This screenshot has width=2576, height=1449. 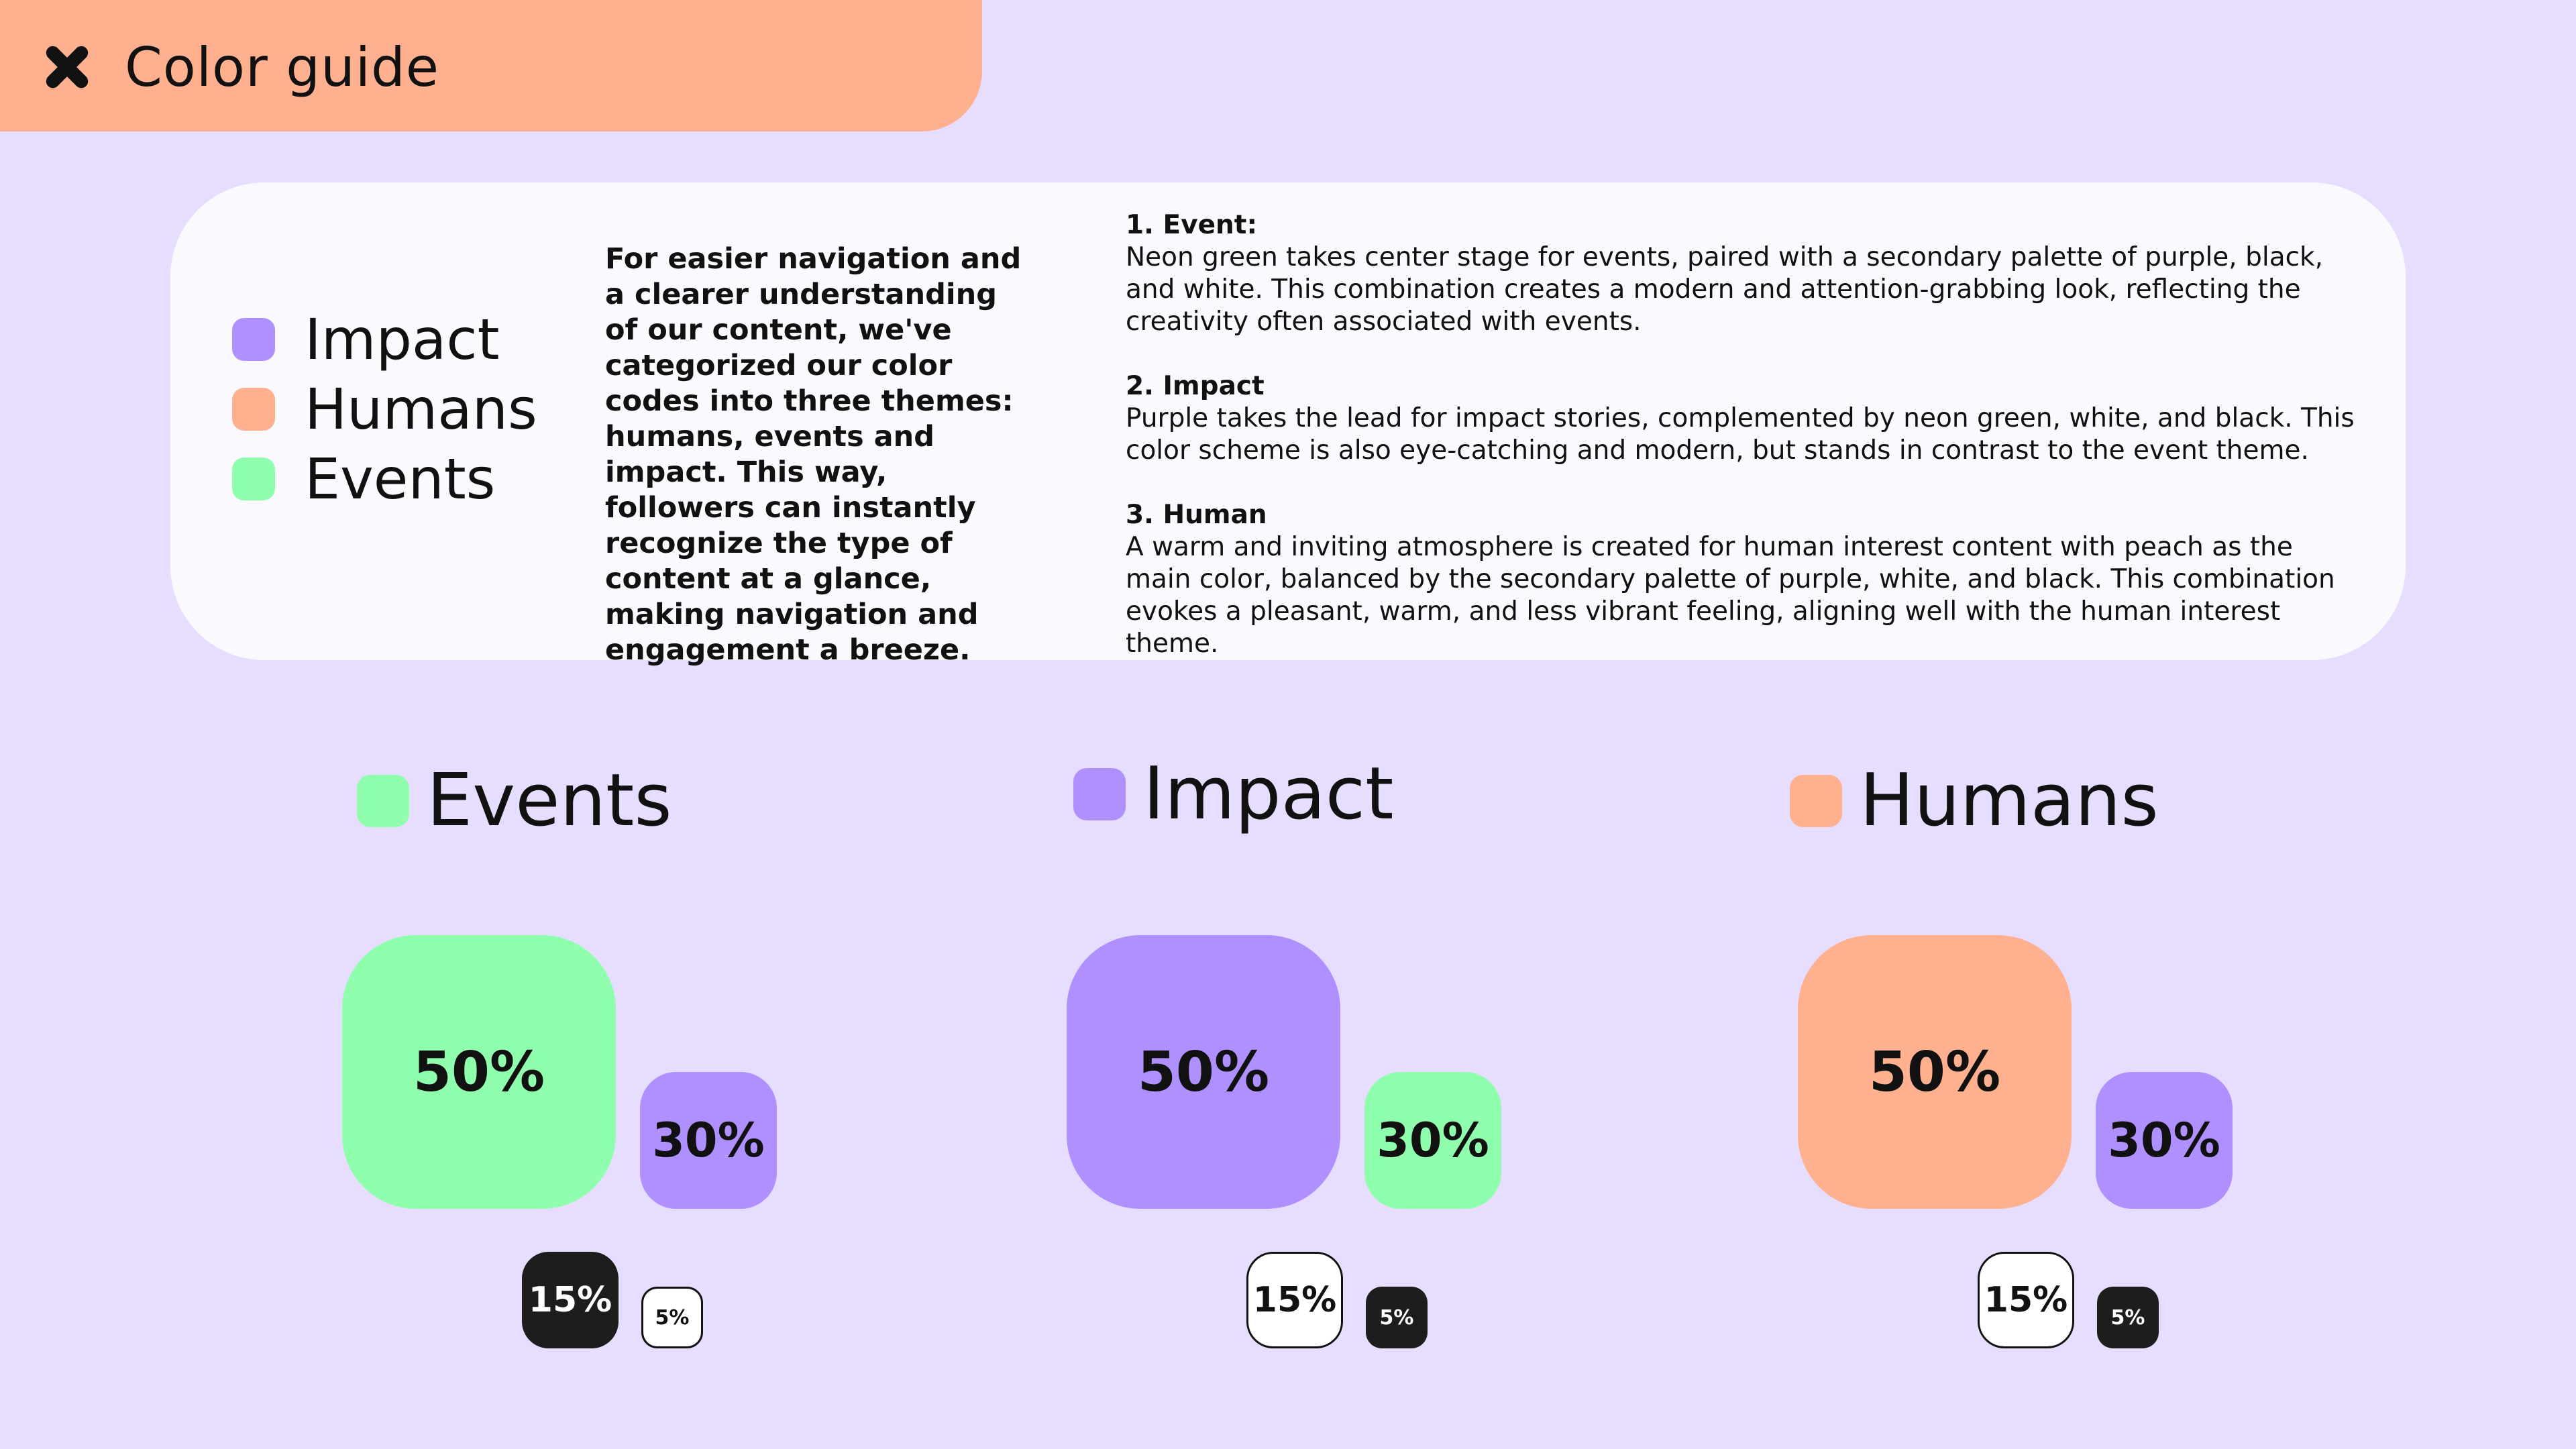 I want to click on palette-label: Events, so click(x=549, y=801).